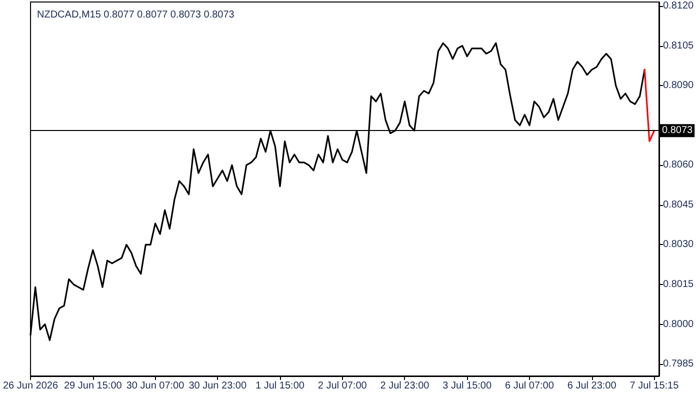 The width and height of the screenshot is (700, 400). I want to click on x-tick-label: 1 Jul 15:00, so click(280, 386).